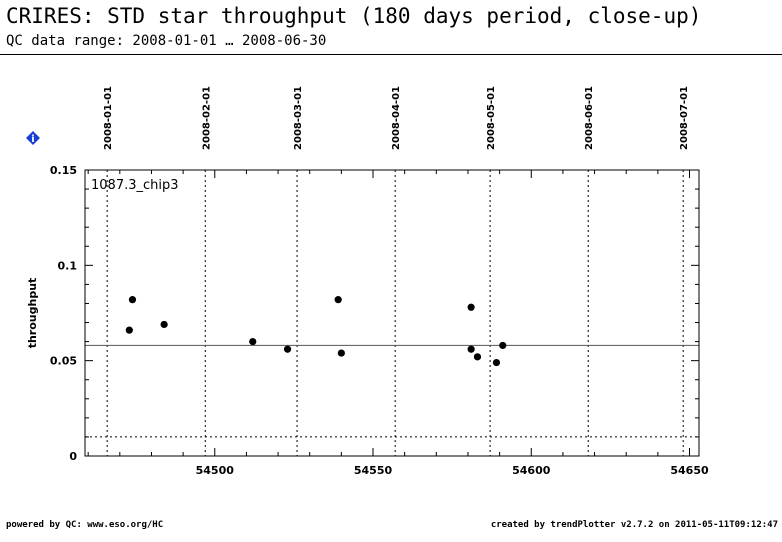 This screenshot has width=782, height=542. I want to click on x-tick-label: 54650, so click(689, 470).